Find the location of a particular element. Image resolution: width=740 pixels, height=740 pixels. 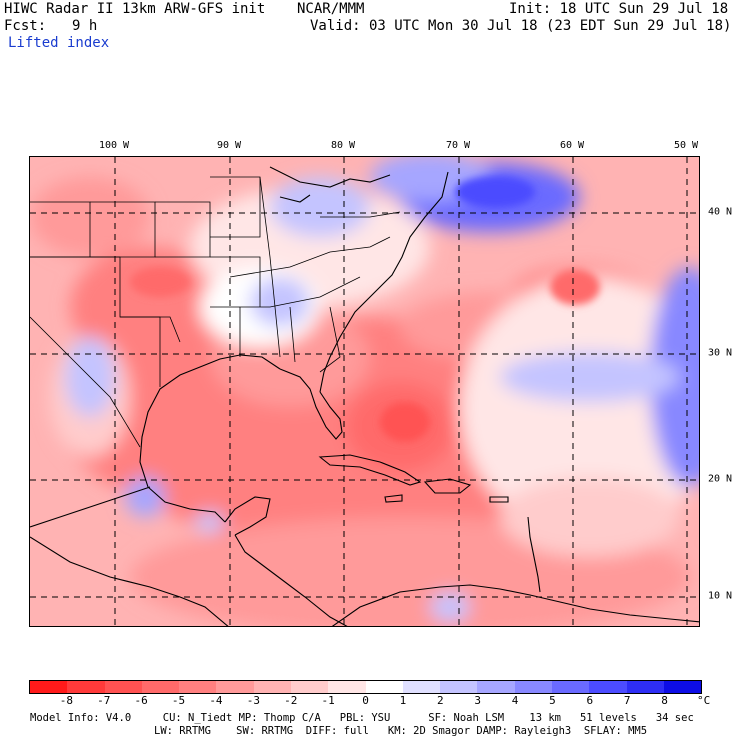

model-title: HIWC Radar II 13km ARW-GFS init is located at coordinates (135, 9).